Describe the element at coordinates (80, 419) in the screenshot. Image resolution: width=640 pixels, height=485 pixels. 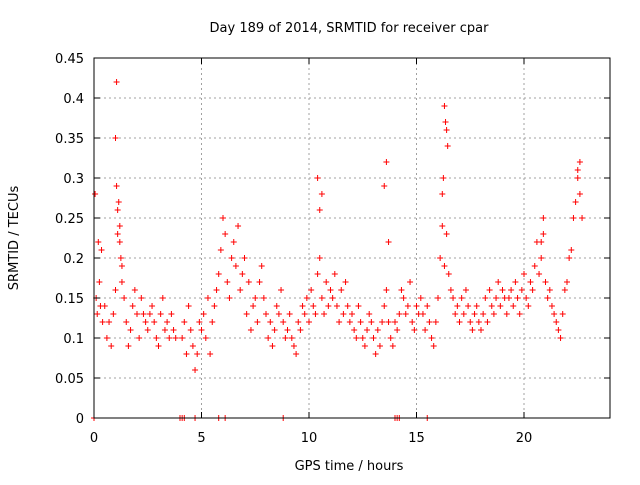
I see `y-tick-label: 0` at that location.